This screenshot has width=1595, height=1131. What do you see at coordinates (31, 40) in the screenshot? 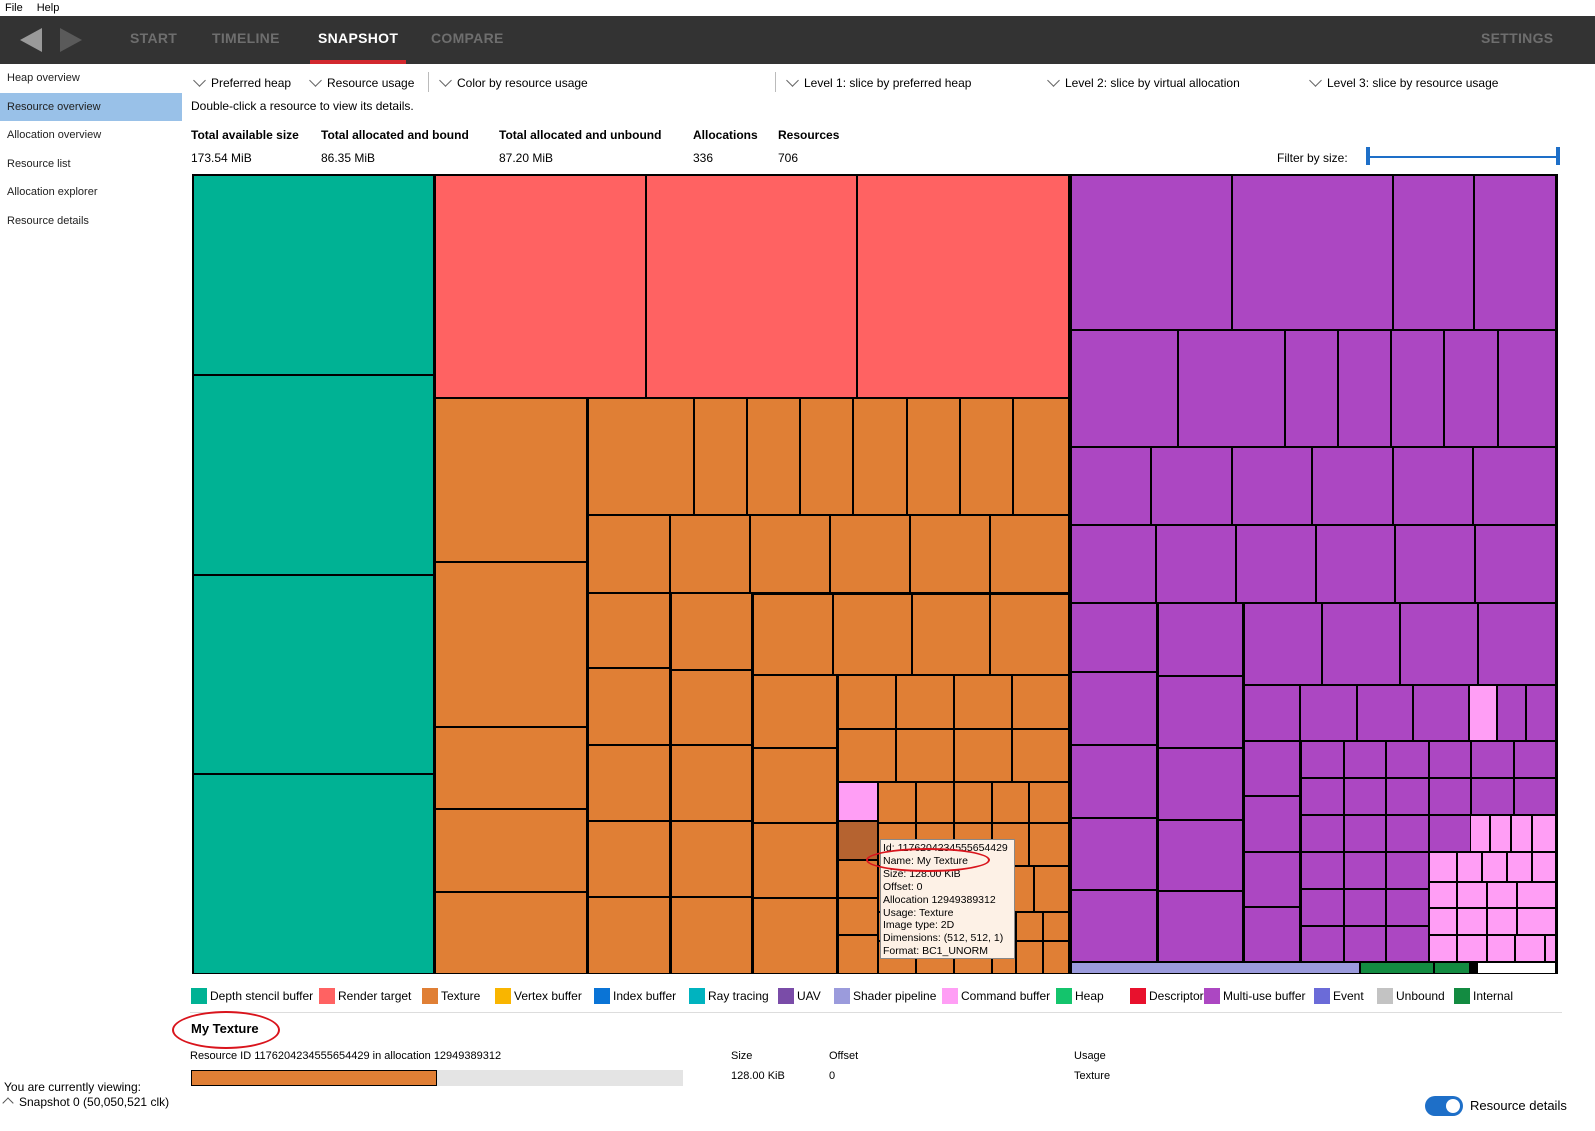
I see `left-arrow-icon` at bounding box center [31, 40].